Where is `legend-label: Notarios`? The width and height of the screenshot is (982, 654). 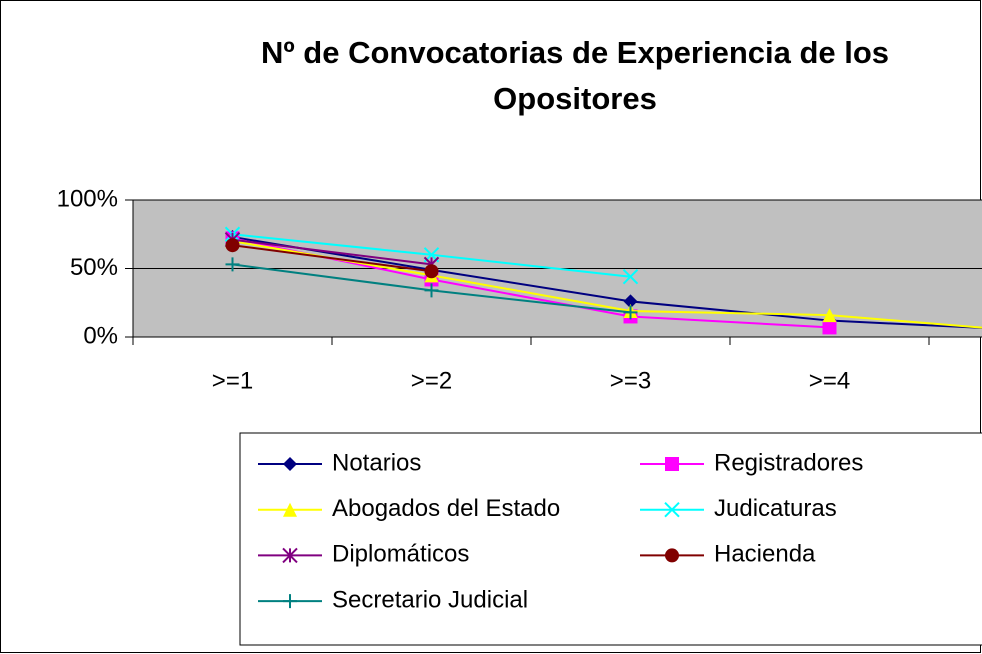
legend-label: Notarios is located at coordinates (376, 462).